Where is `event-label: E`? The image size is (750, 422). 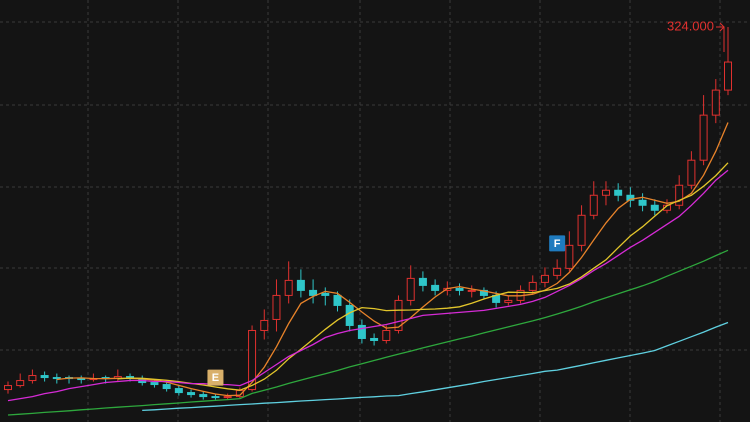
event-label: E is located at coordinates (215, 378).